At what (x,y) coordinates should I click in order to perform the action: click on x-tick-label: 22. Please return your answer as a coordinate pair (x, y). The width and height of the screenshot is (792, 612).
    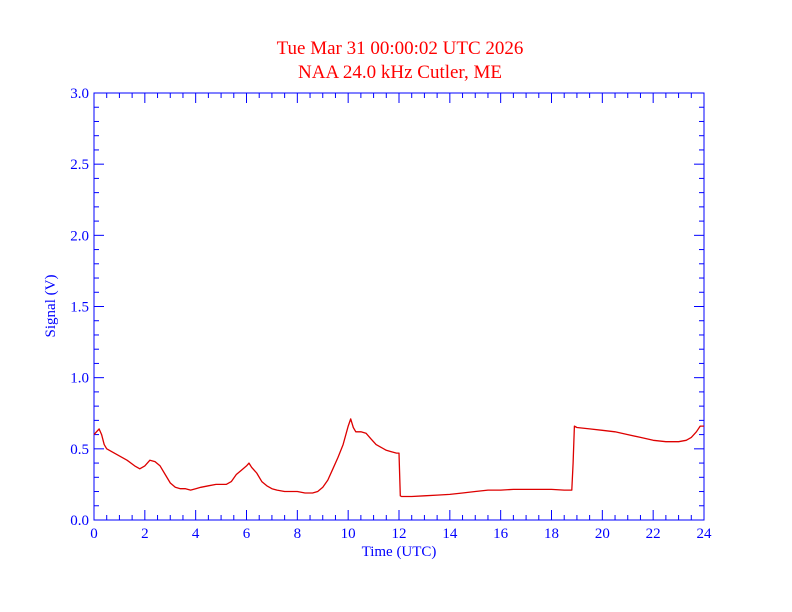
    Looking at the image, I should click on (653, 534).